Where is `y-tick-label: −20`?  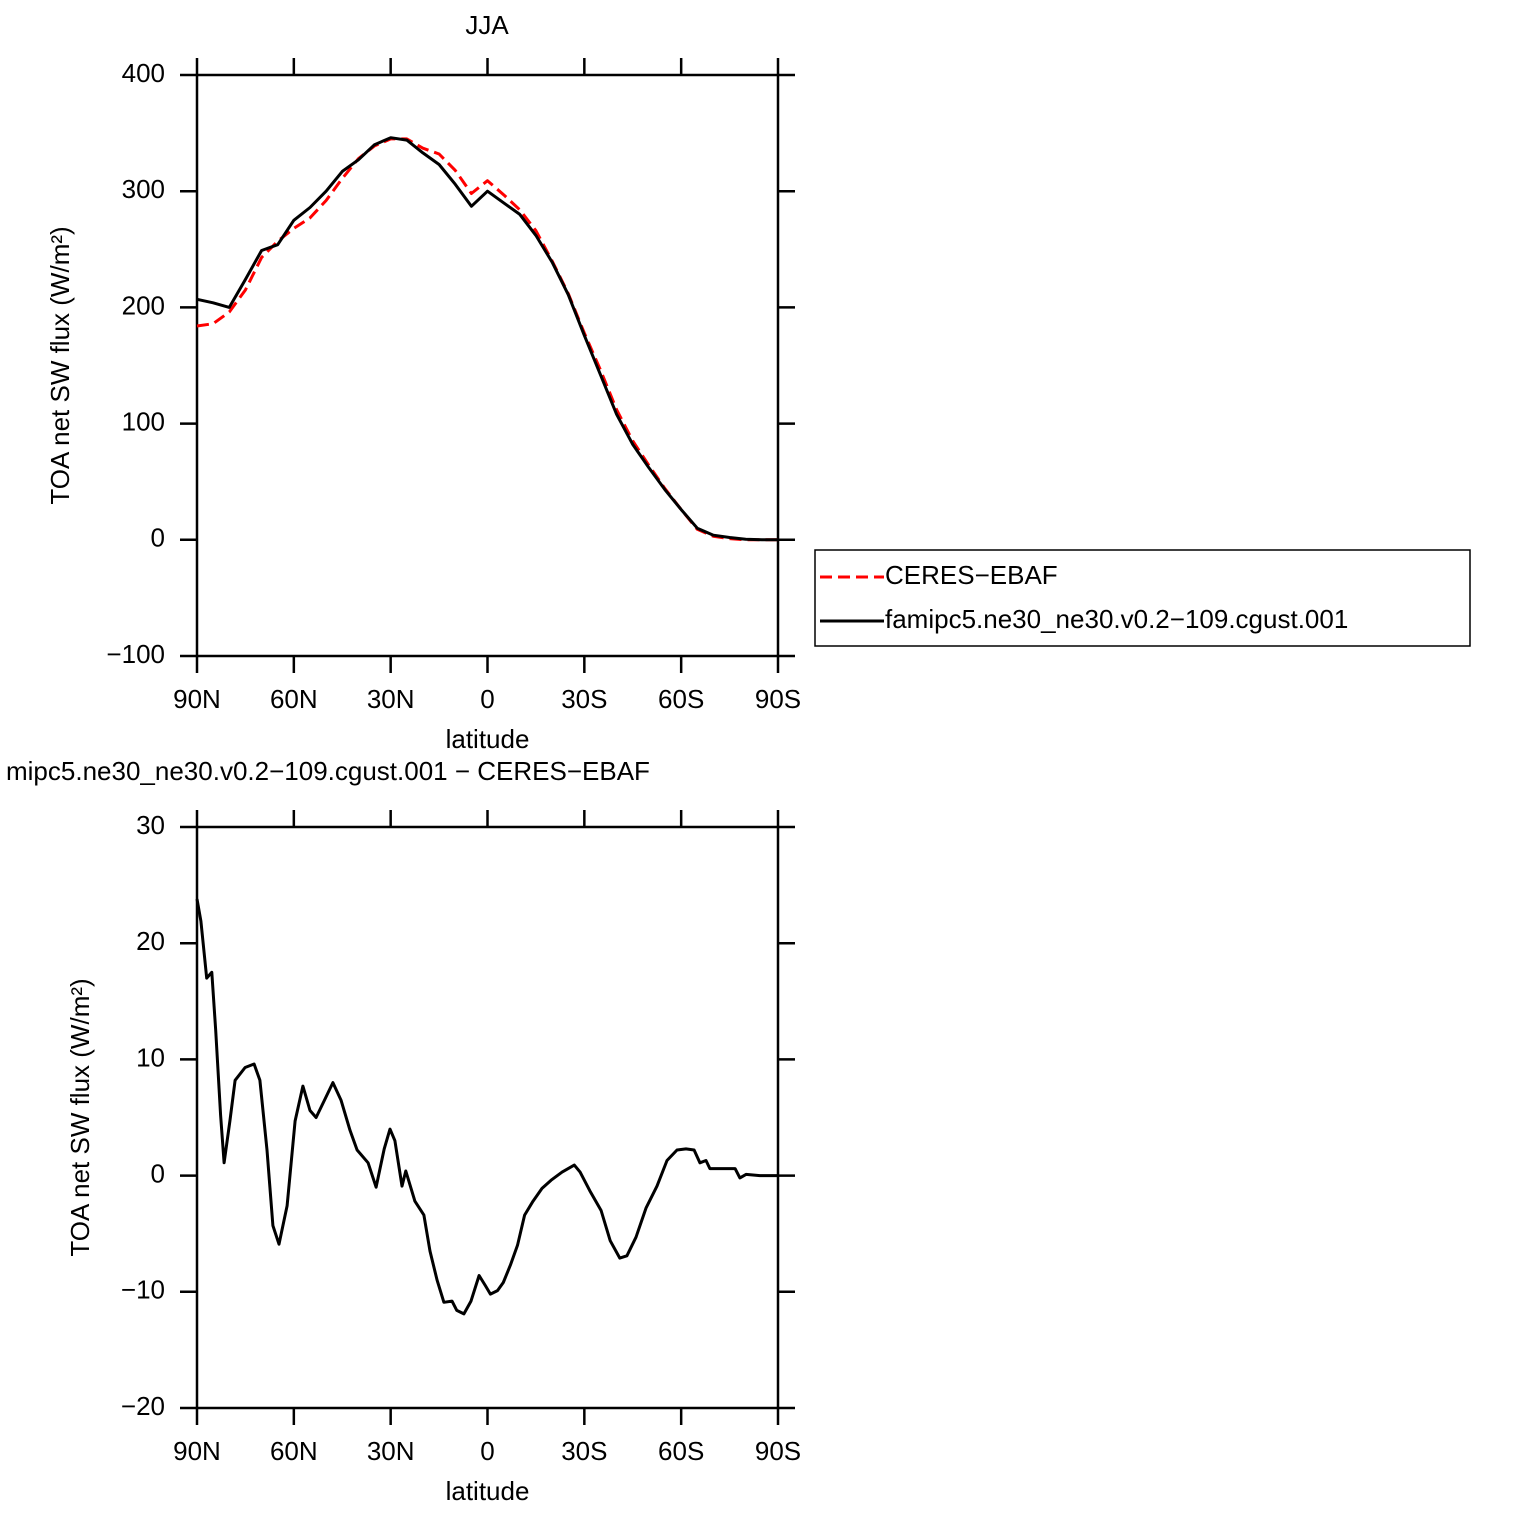
y-tick-label: −20 is located at coordinates (143, 1406).